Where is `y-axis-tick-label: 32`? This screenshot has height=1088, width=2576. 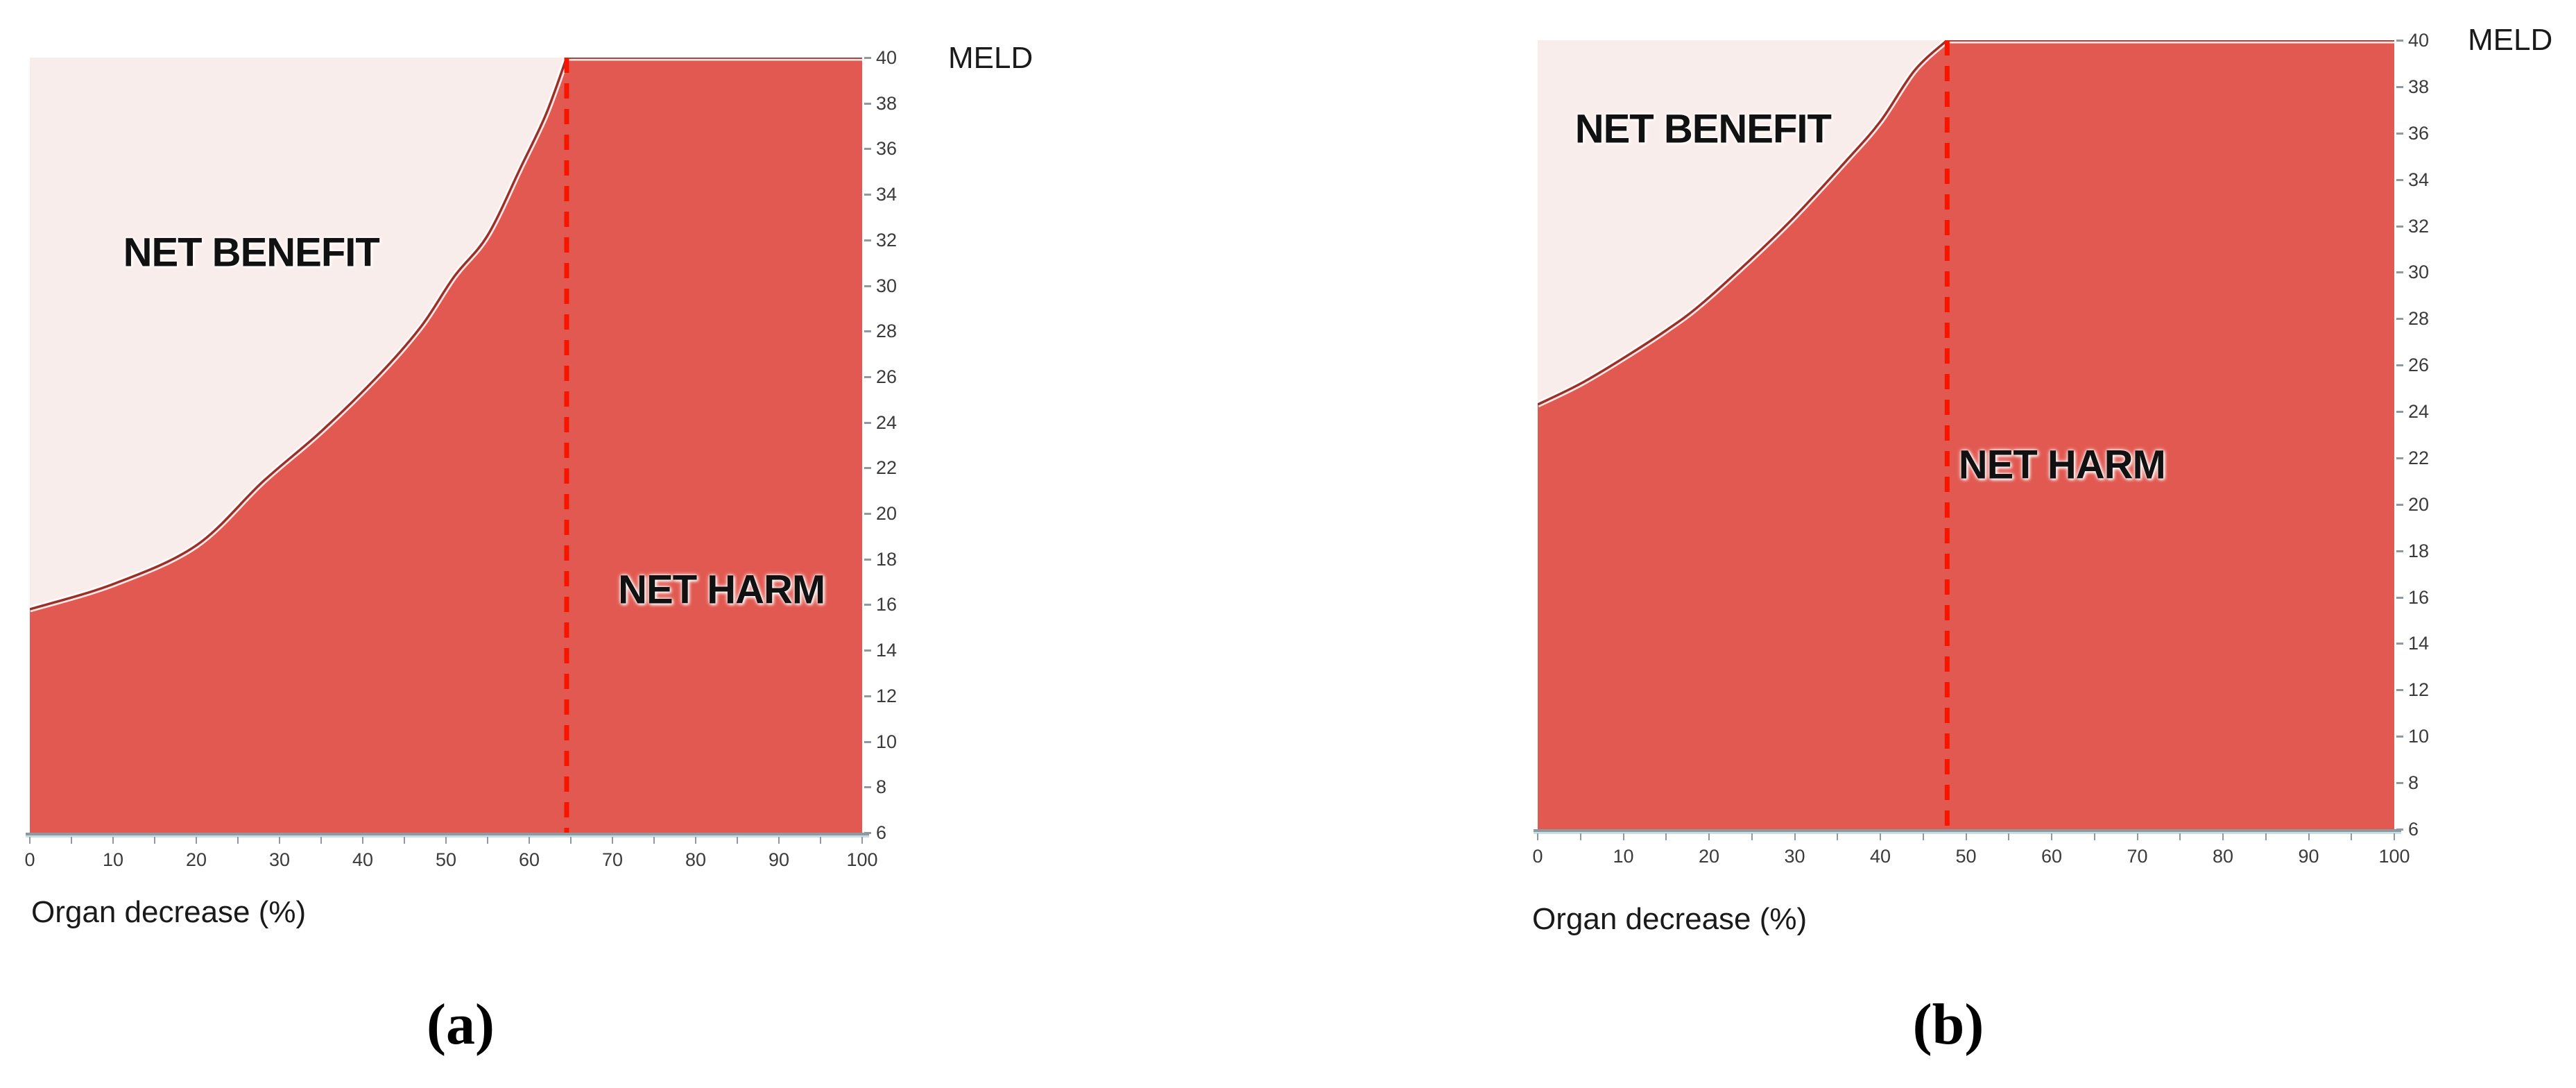
y-axis-tick-label: 32 is located at coordinates (887, 239).